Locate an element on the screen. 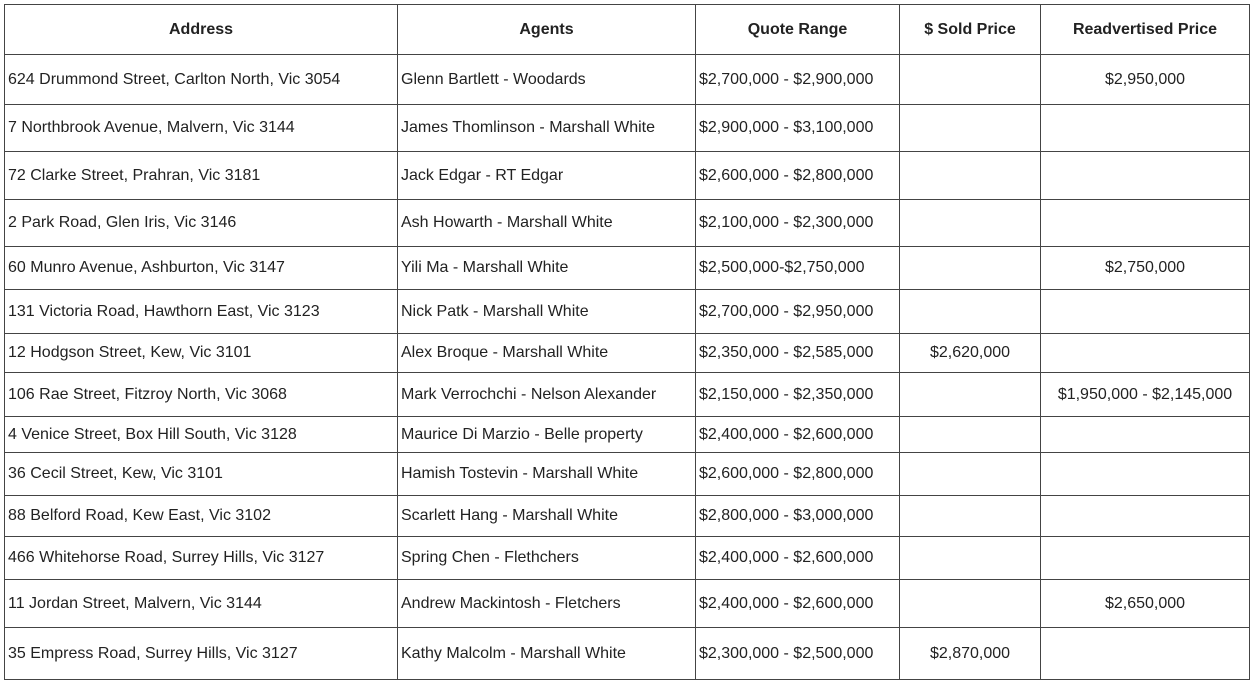 The width and height of the screenshot is (1252, 698). table-cell: $2,800,000 - $3,000,000 is located at coordinates (797, 516).